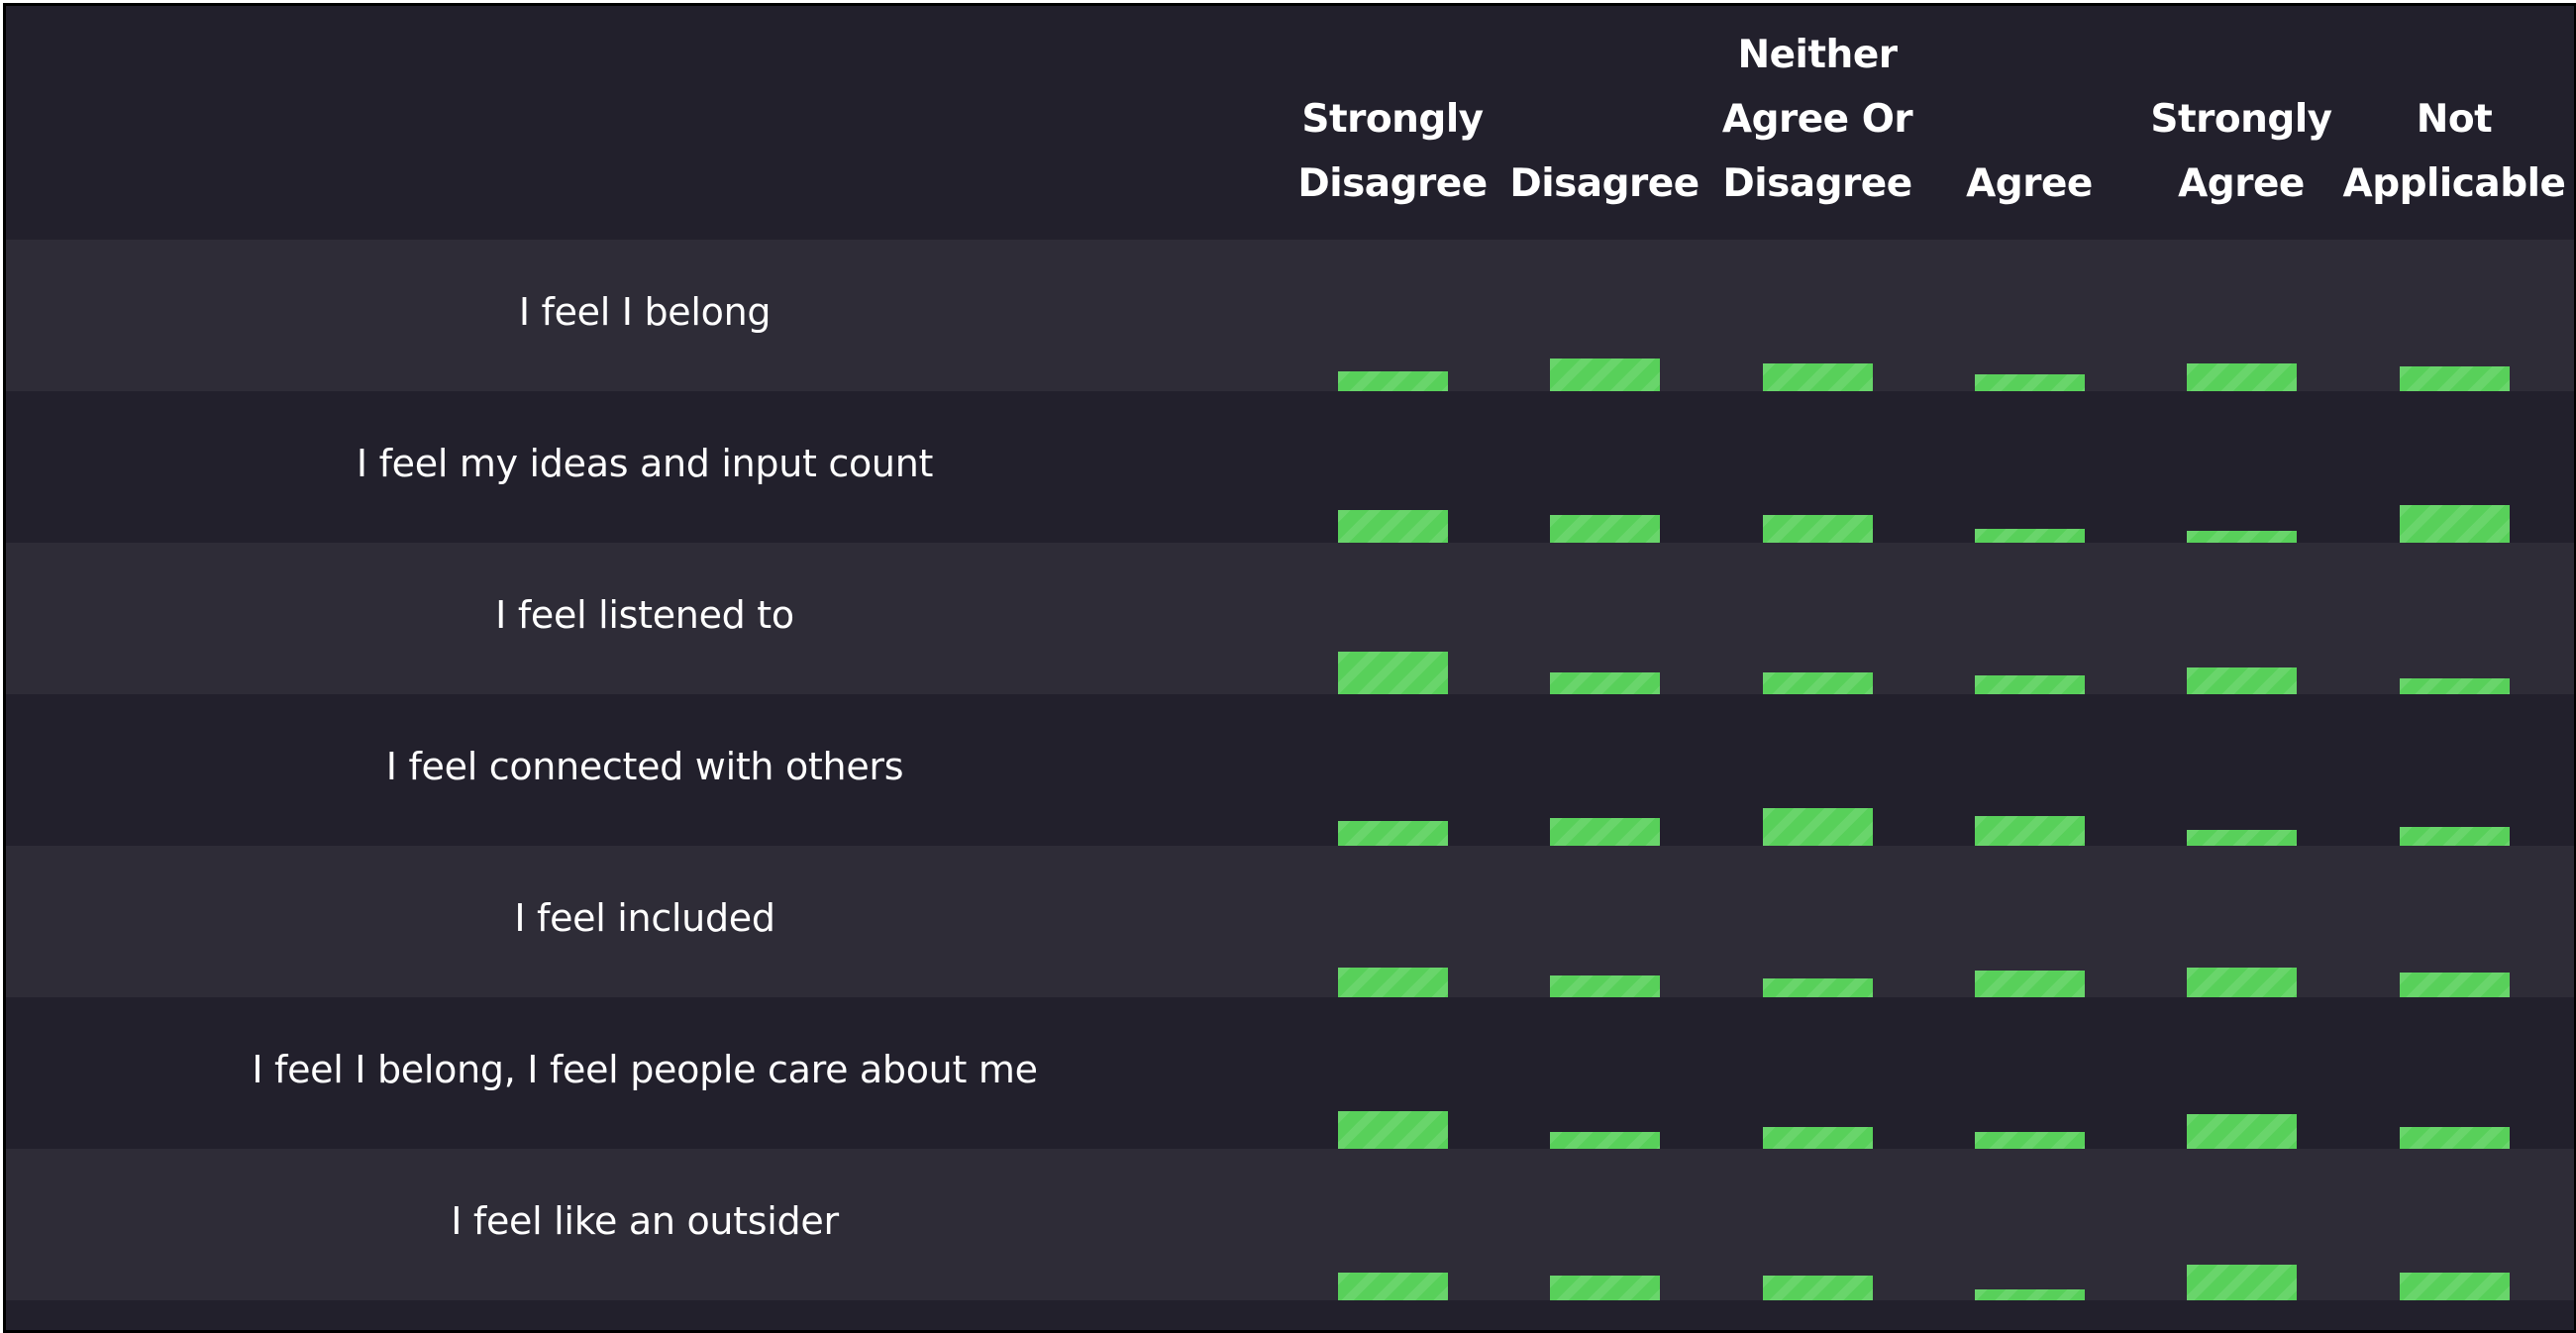  What do you see at coordinates (1290, 770) in the screenshot?
I see `statement-row: I feel connected with others` at bounding box center [1290, 770].